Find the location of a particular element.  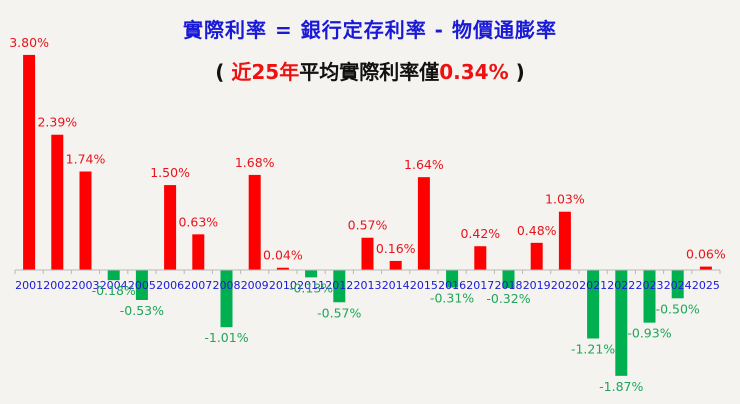

x-tick-label: 2001 is located at coordinates (29, 285).